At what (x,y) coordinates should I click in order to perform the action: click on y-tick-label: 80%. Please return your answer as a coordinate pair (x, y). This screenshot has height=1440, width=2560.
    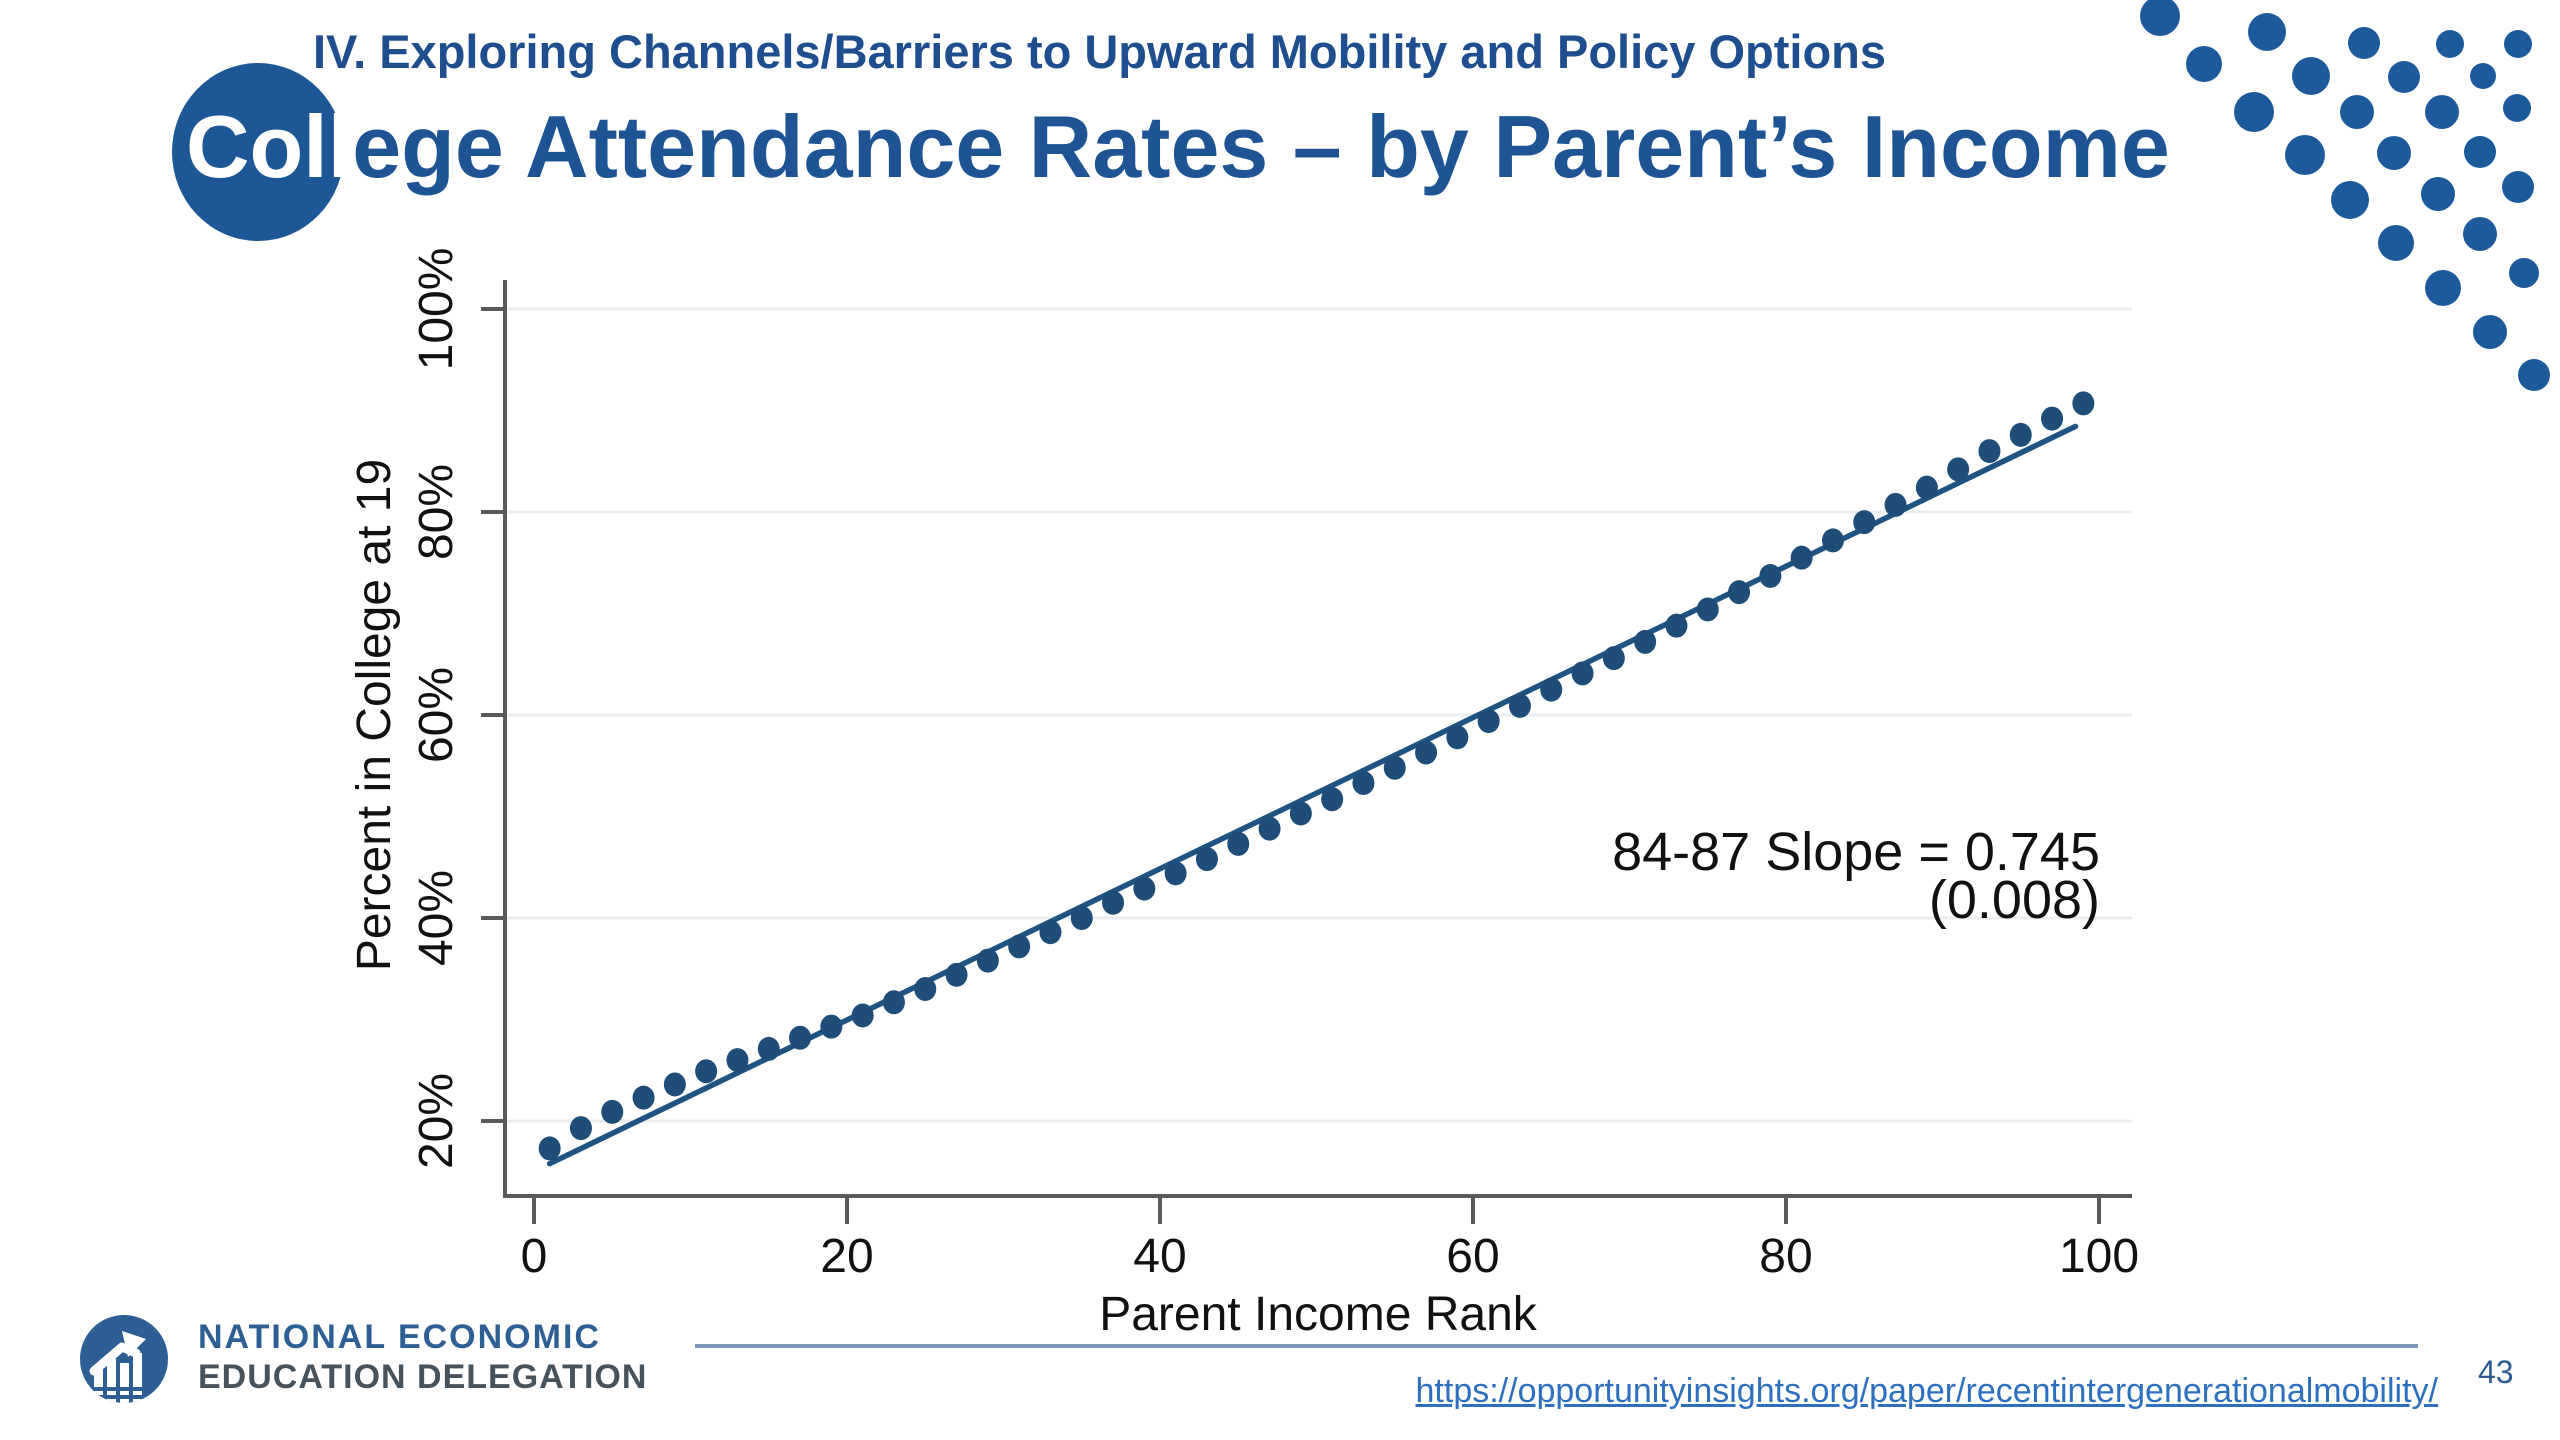
    Looking at the image, I should click on (436, 512).